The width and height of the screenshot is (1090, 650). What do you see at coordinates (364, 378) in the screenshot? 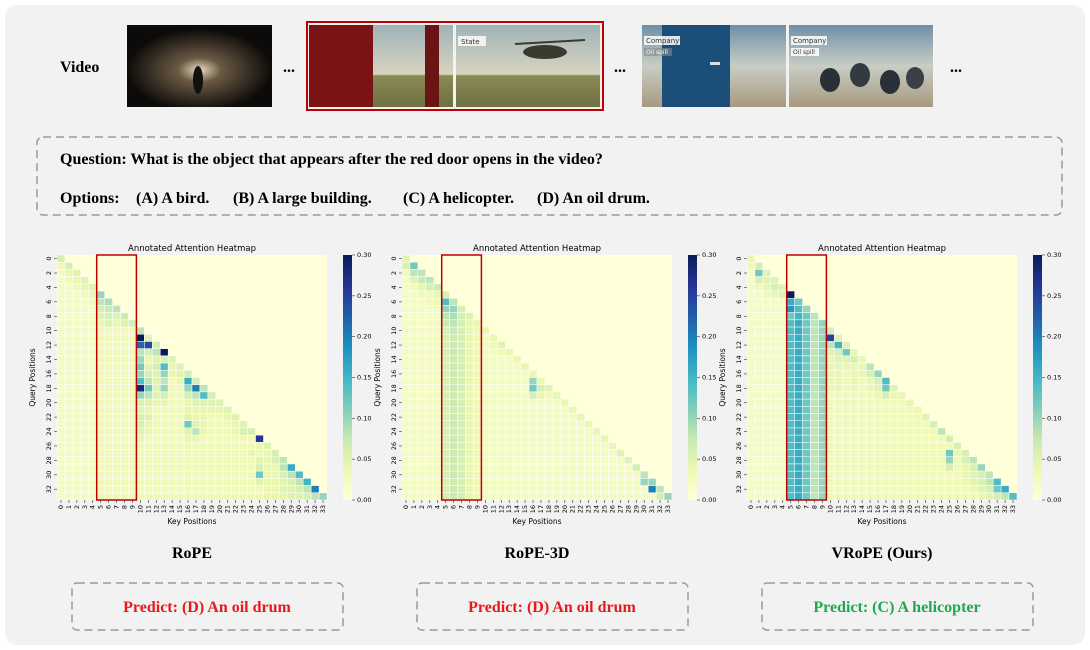
I see `colorbar-tick-label: 0.15` at bounding box center [364, 378].